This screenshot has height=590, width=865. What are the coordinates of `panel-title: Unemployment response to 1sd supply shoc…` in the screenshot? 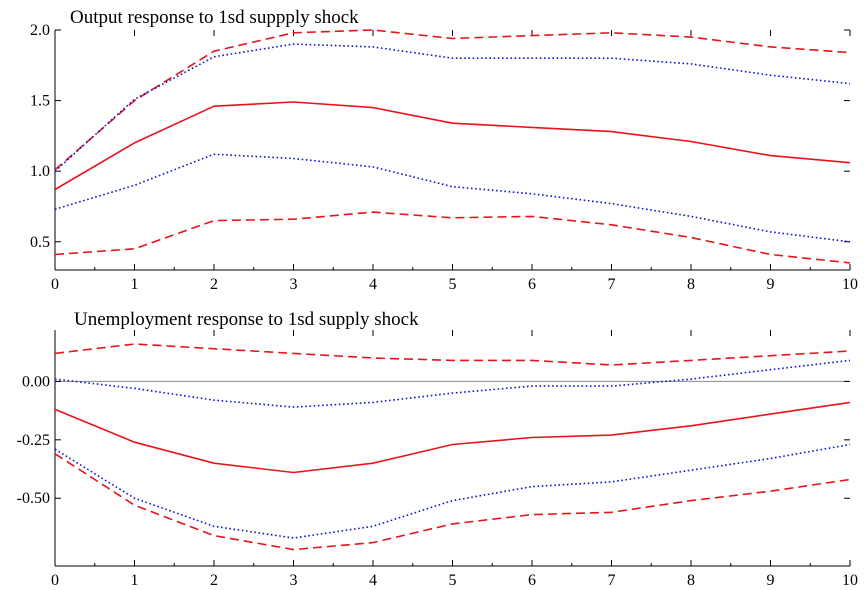 It's located at (246, 319).